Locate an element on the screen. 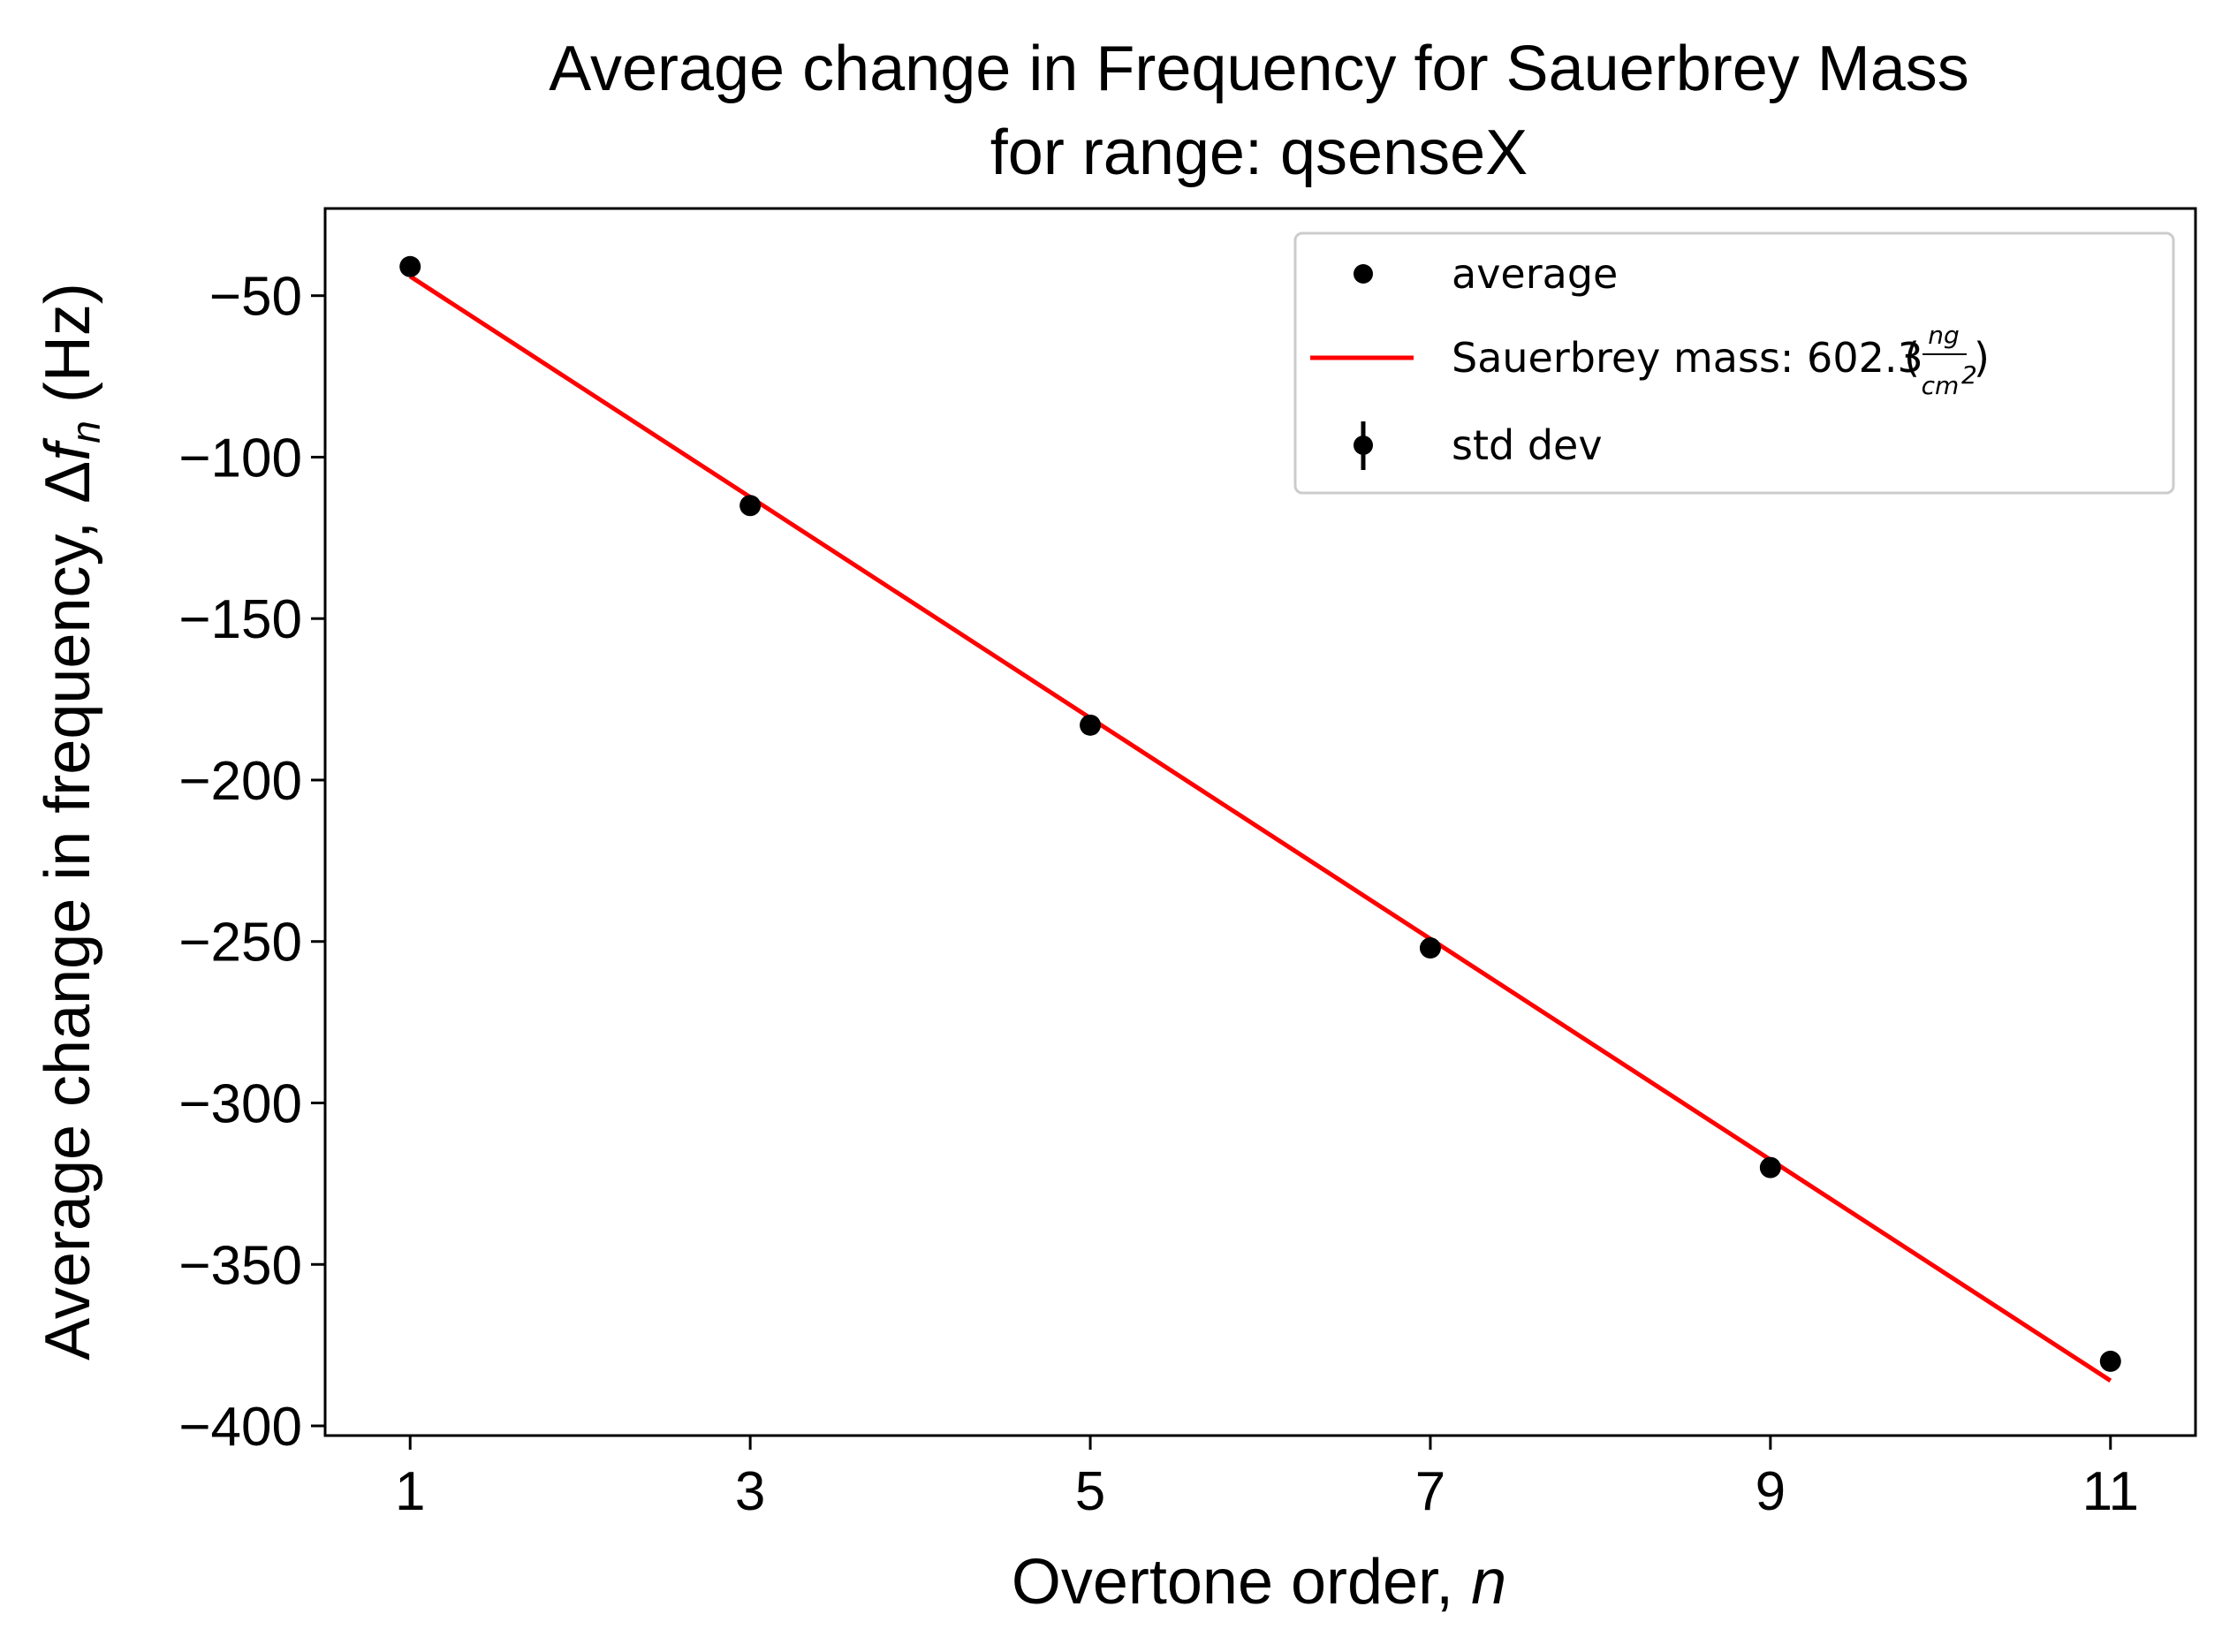  legend-box is located at coordinates (1734, 363).